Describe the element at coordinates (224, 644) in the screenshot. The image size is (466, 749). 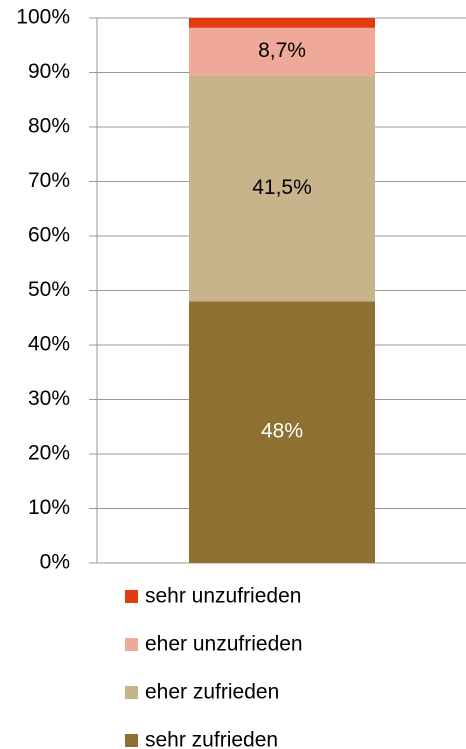
I see `legend-label: eher unzufrieden` at that location.